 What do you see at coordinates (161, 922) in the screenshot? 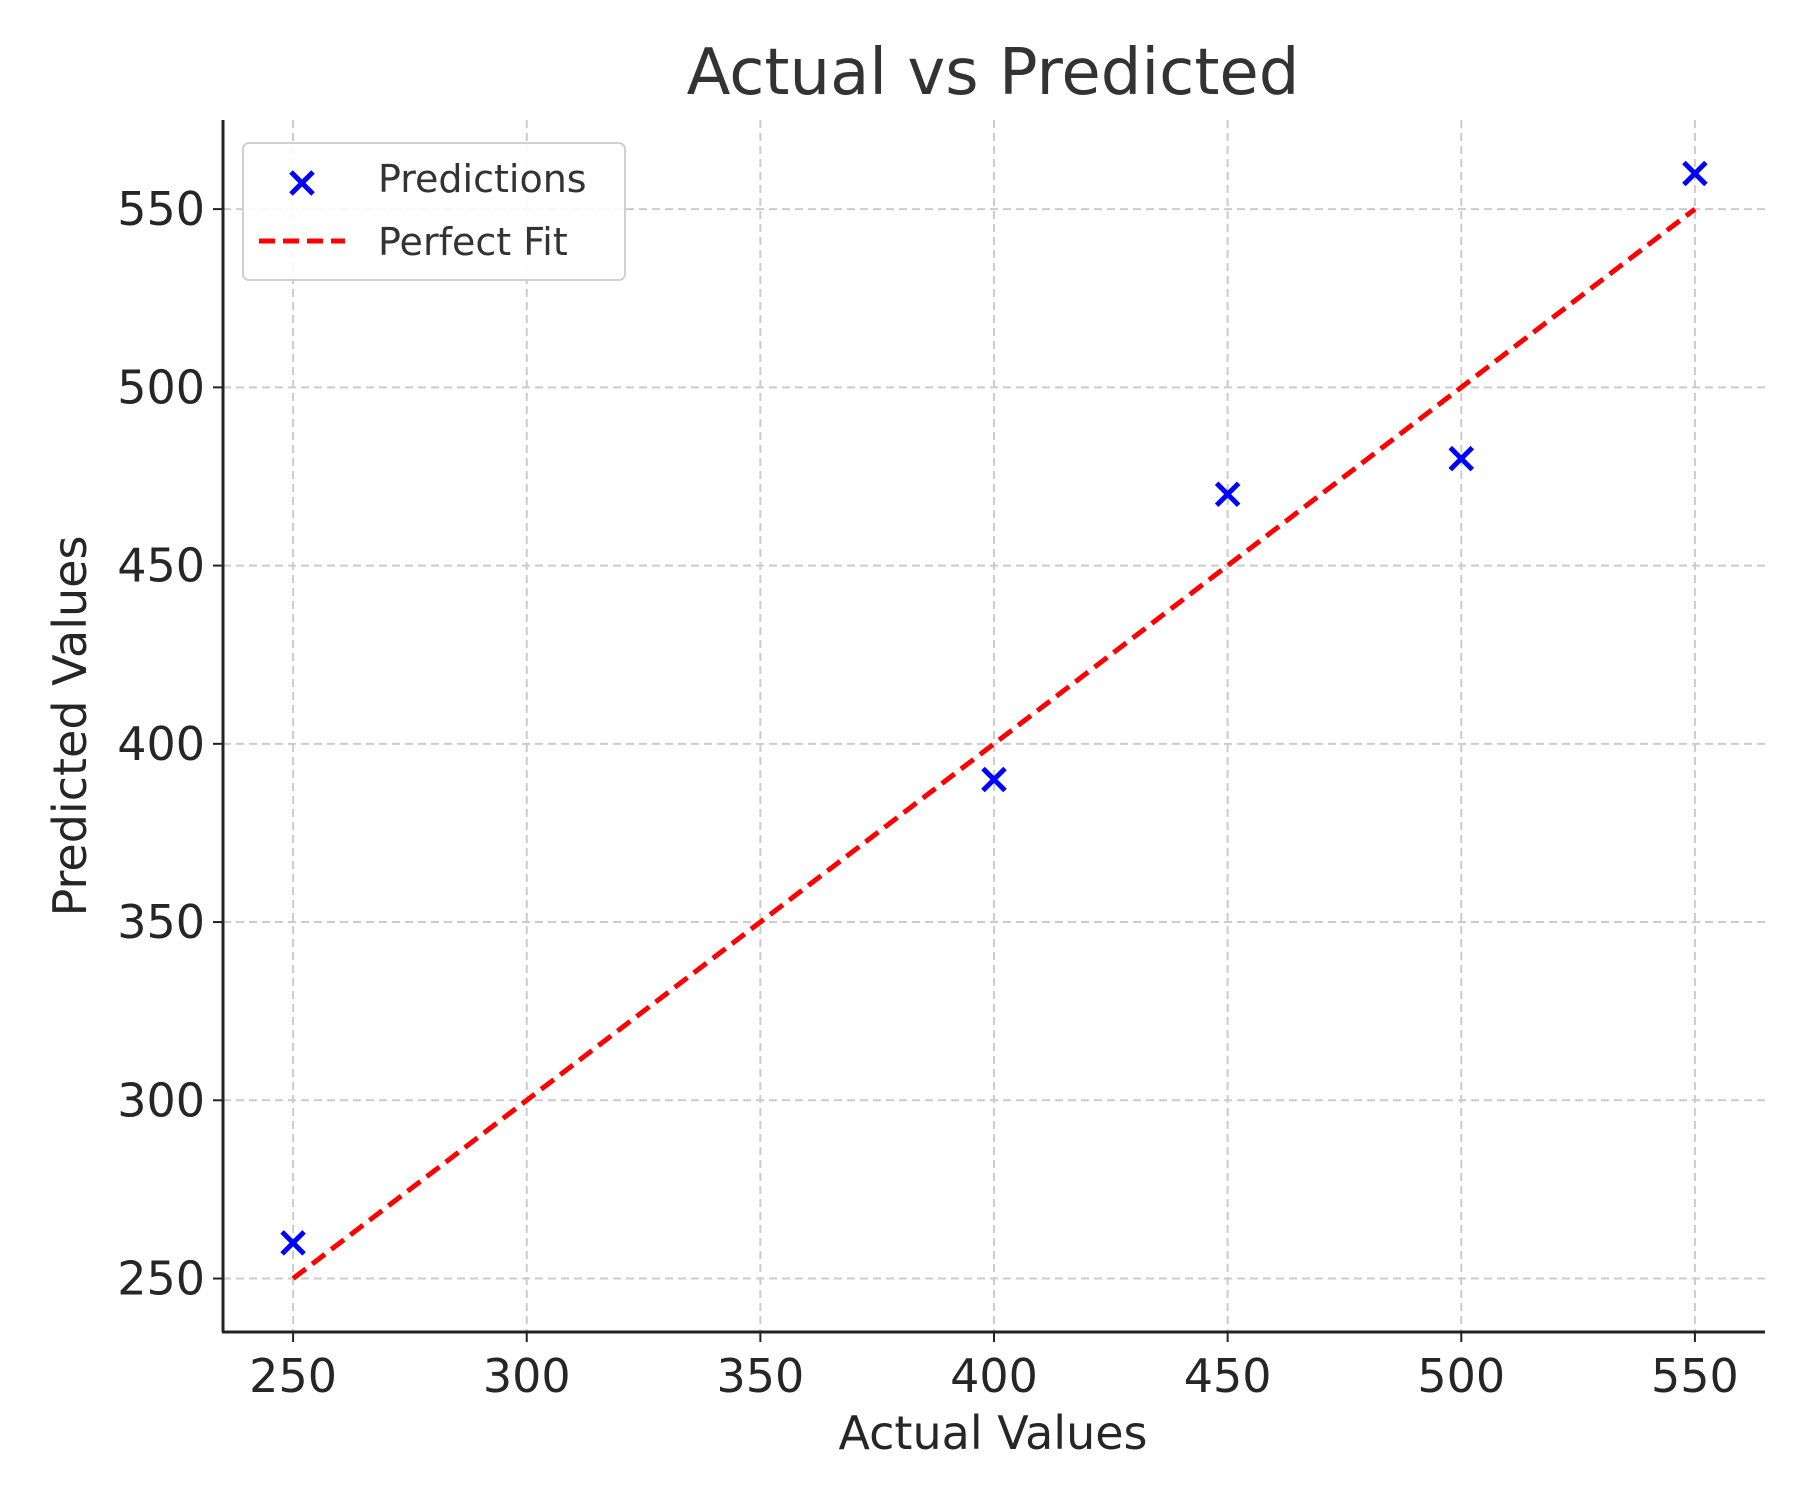
I see `y-tick-label: 350` at bounding box center [161, 922].